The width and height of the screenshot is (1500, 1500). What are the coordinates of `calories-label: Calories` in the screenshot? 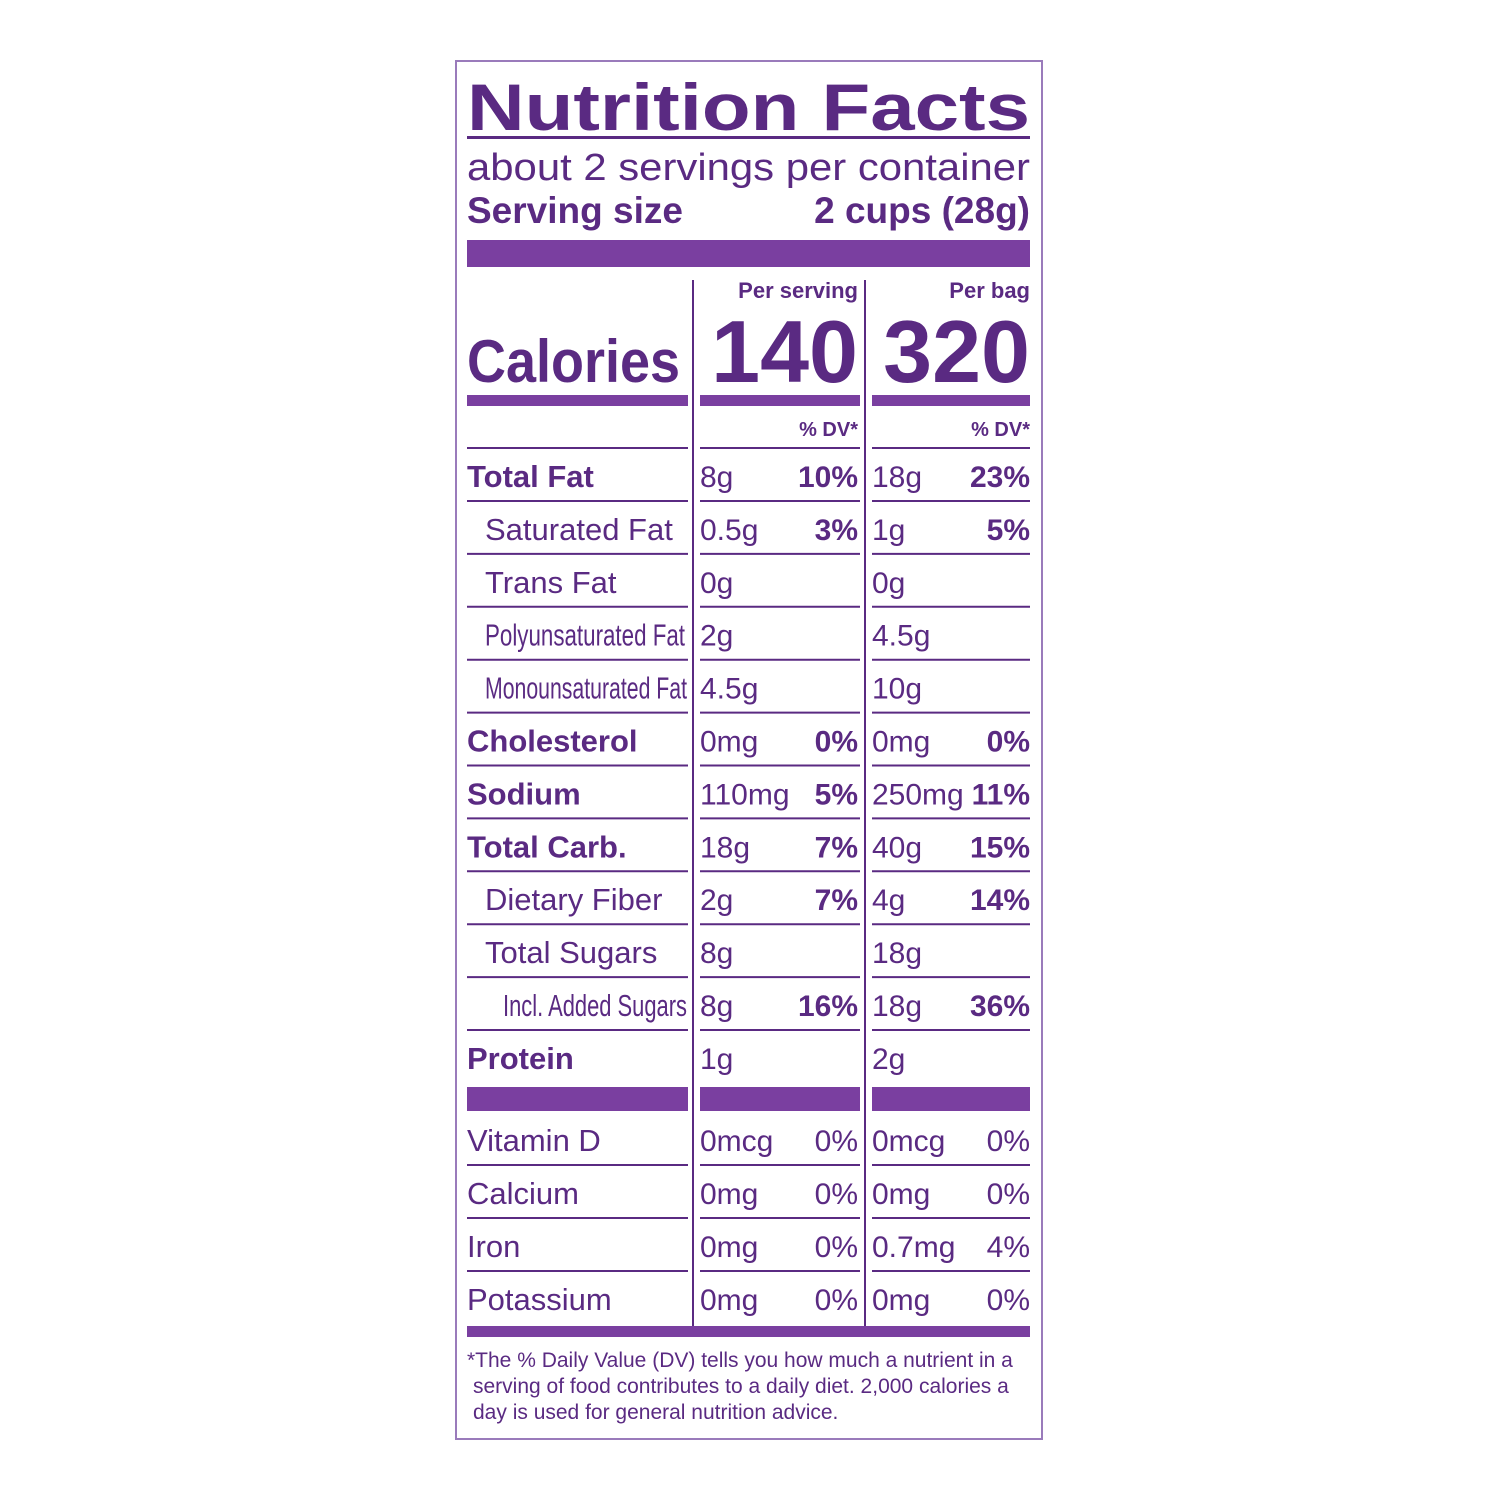 It's located at (573, 361).